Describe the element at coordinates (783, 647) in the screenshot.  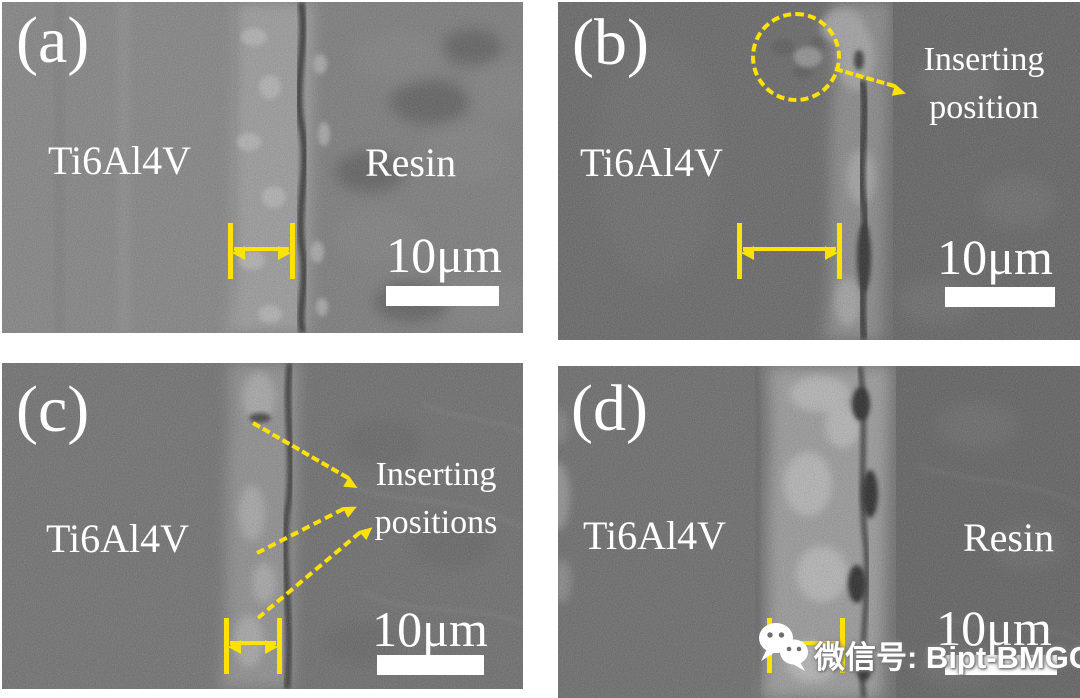
I see `wechat-icon` at that location.